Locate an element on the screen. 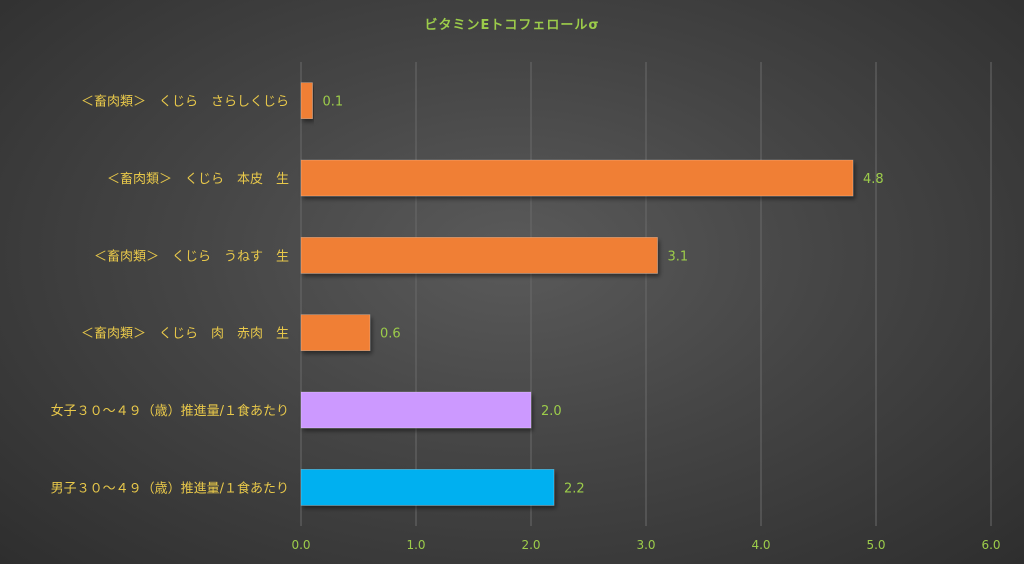 This screenshot has width=1024, height=564. category-label-5: 男子３０～４９（歳）推進量/１食あたり is located at coordinates (170, 488).